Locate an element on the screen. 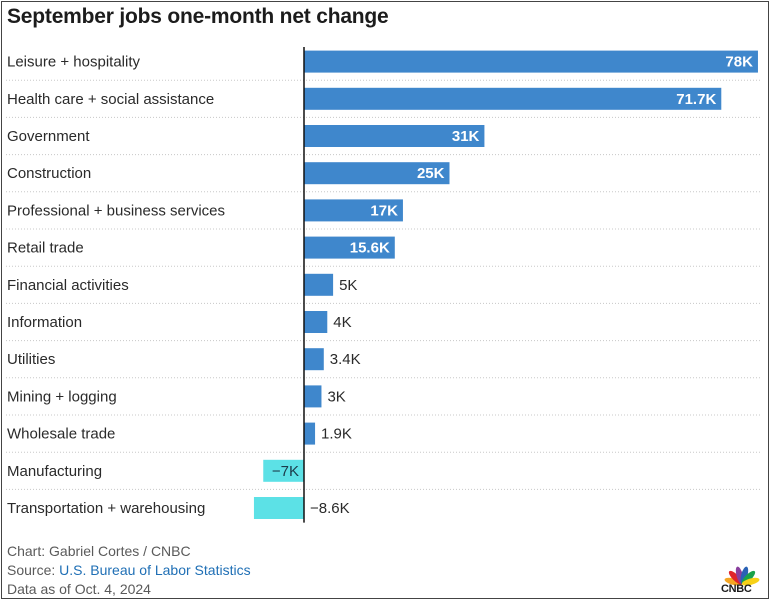  value-label: 1.9K is located at coordinates (336, 434).